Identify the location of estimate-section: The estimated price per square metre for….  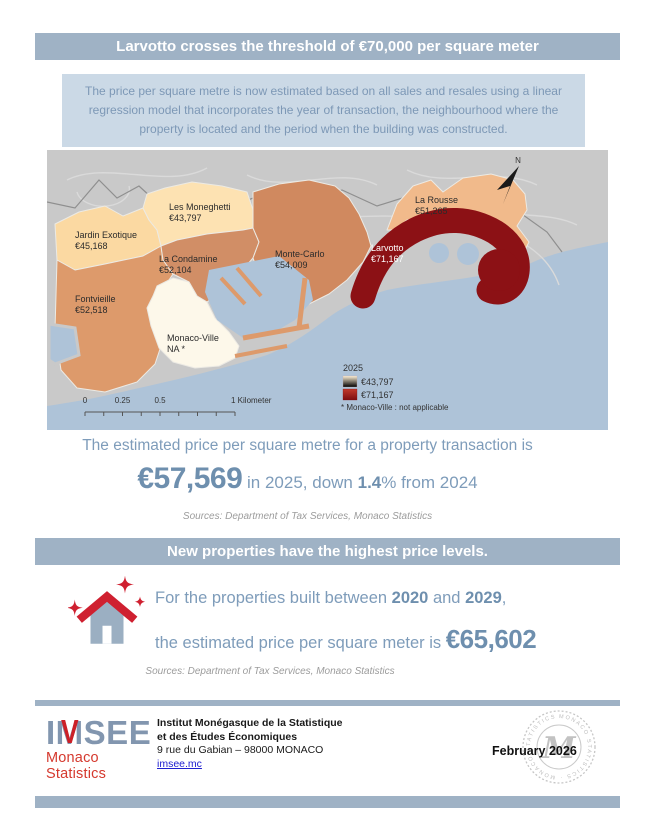
(307, 479).